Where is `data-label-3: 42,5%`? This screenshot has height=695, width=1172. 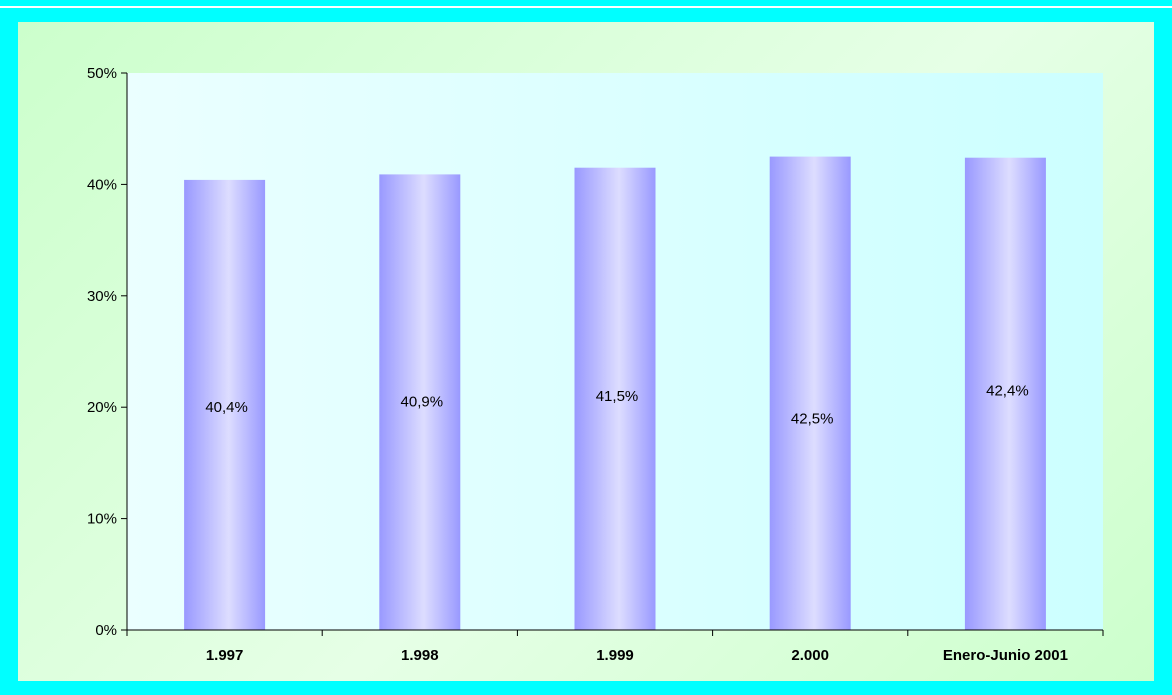 data-label-3: 42,5% is located at coordinates (812, 418).